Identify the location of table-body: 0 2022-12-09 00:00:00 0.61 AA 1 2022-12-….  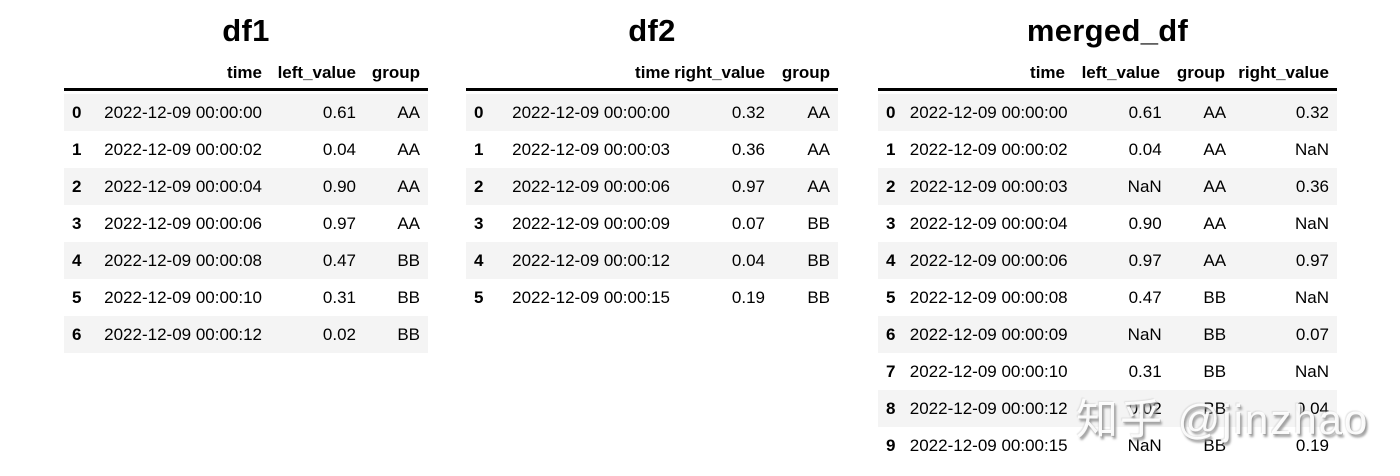
(246, 223).